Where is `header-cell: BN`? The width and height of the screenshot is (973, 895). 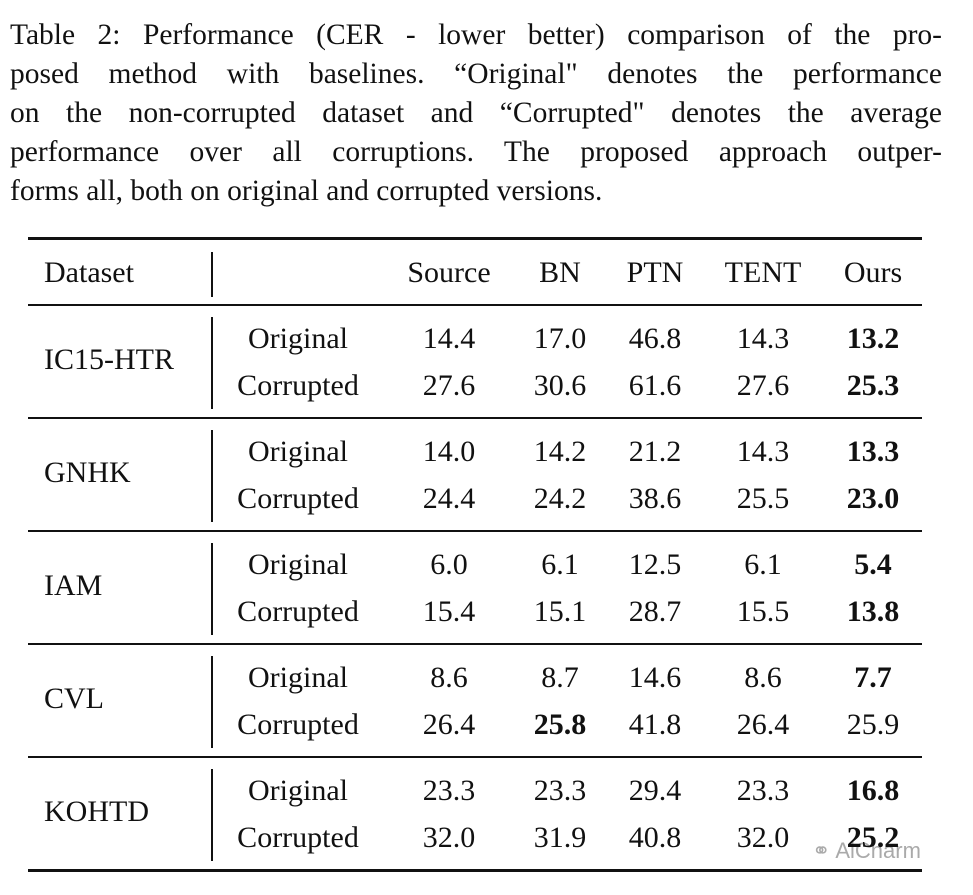
header-cell: BN is located at coordinates (560, 272).